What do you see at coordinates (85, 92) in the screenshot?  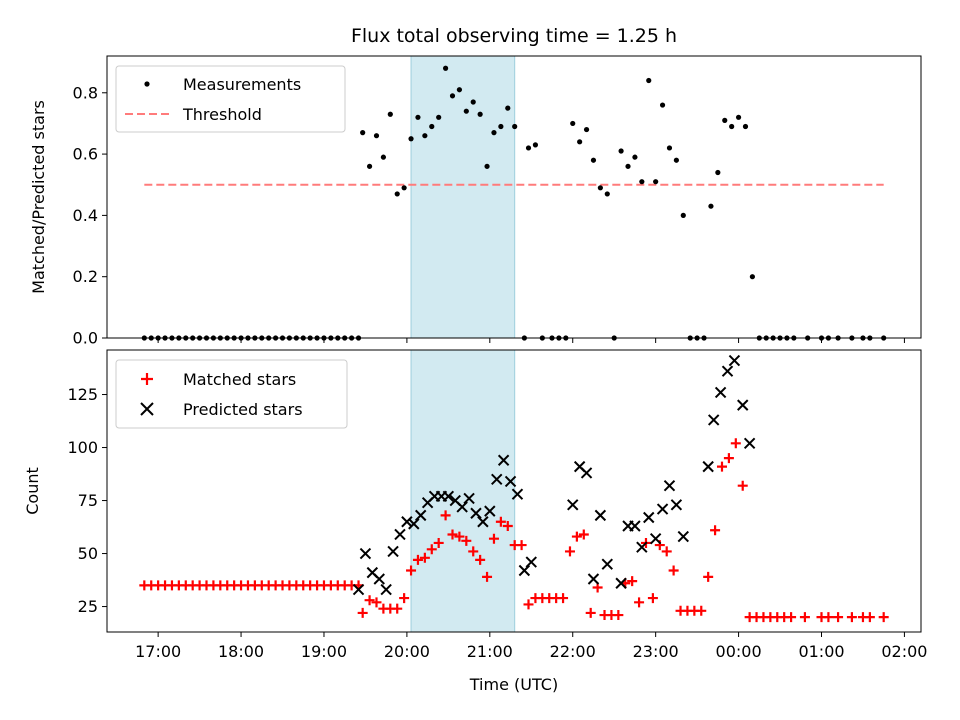 I see `top-y-tick-label: 0.8` at bounding box center [85, 92].